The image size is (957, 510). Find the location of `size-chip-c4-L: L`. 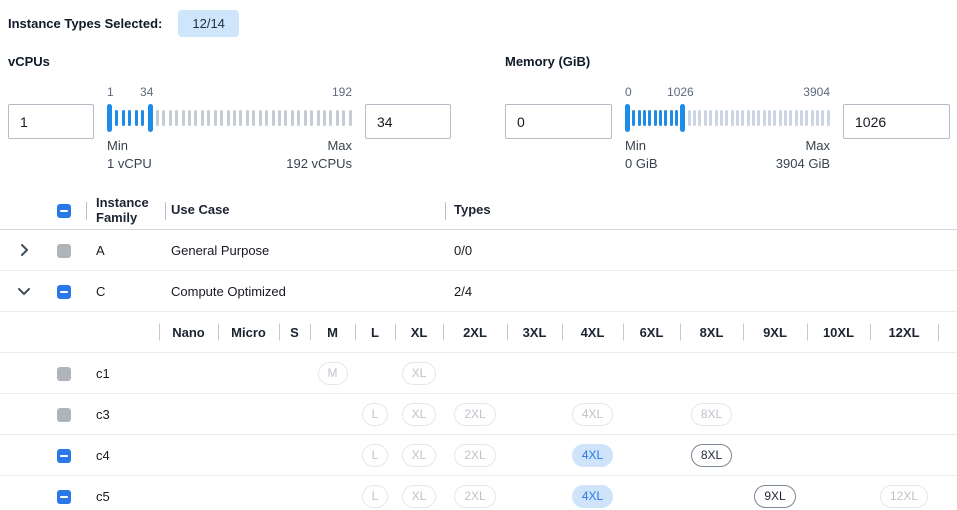

size-chip-c4-L: L is located at coordinates (375, 455).